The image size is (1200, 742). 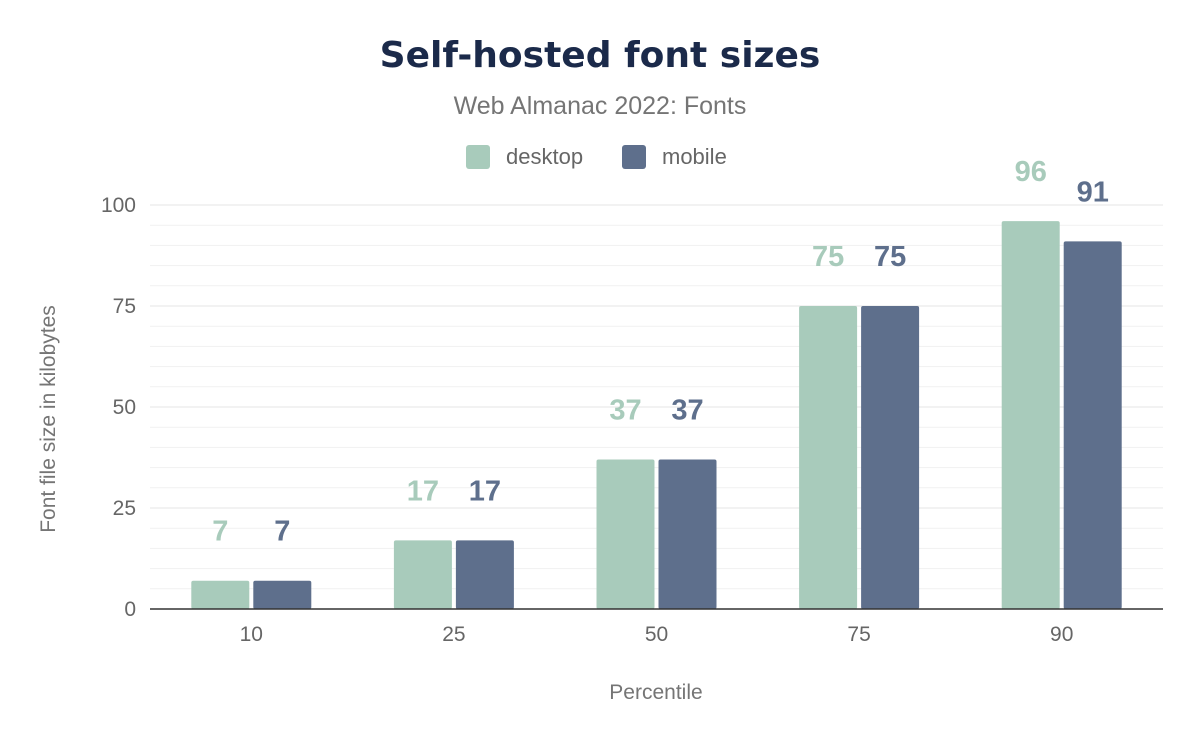 I want to click on data-label-desktop-90: 96, so click(x=1031, y=172).